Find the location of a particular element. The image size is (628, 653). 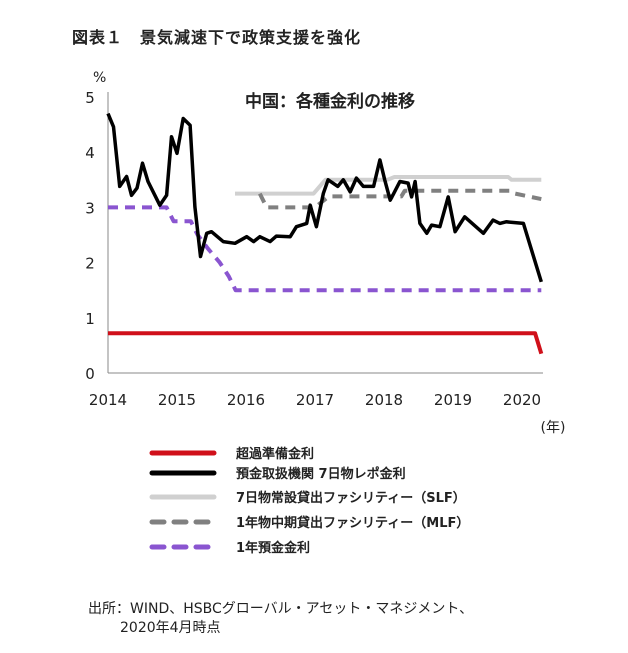

legend-label: 預金取扱機関 7日物レポ金利 is located at coordinates (321, 474).